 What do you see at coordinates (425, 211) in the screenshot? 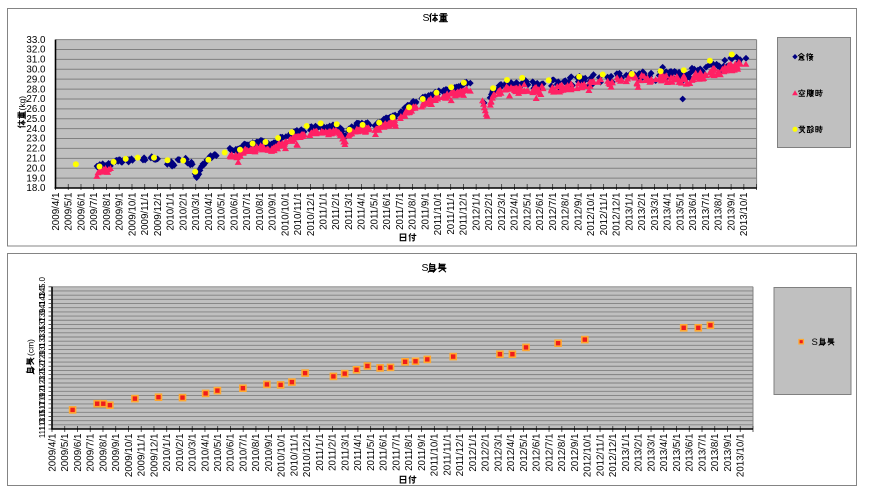
I see `svg-text: 2011/9/1` at bounding box center [425, 211].